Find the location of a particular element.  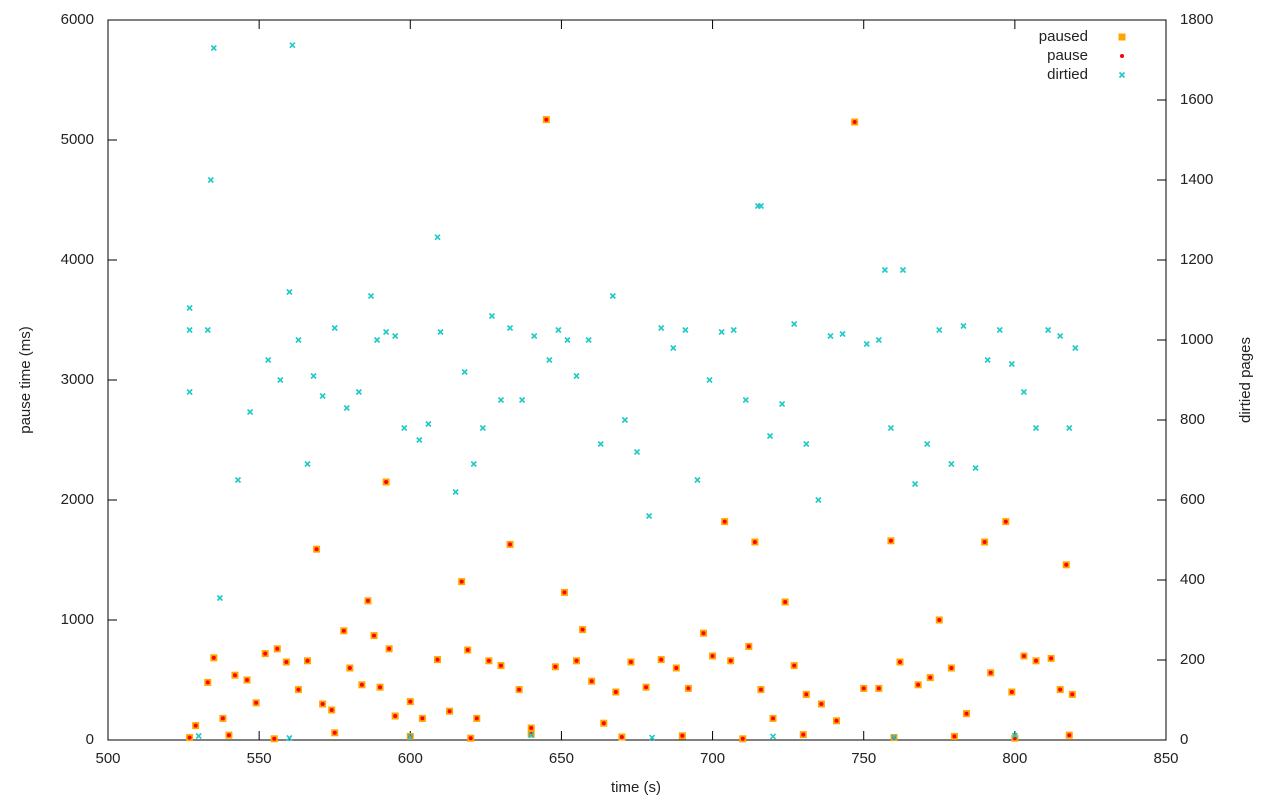

x-axis-label: time (s) is located at coordinates (636, 787).